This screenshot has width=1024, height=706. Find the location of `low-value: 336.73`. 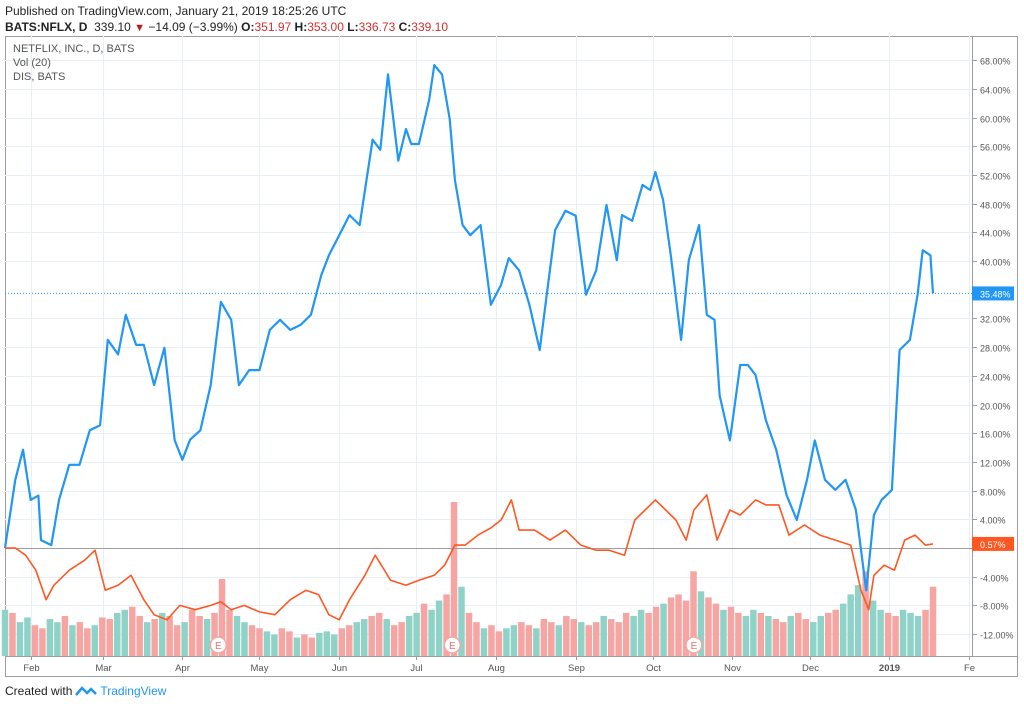

low-value: 336.73 is located at coordinates (377, 27).